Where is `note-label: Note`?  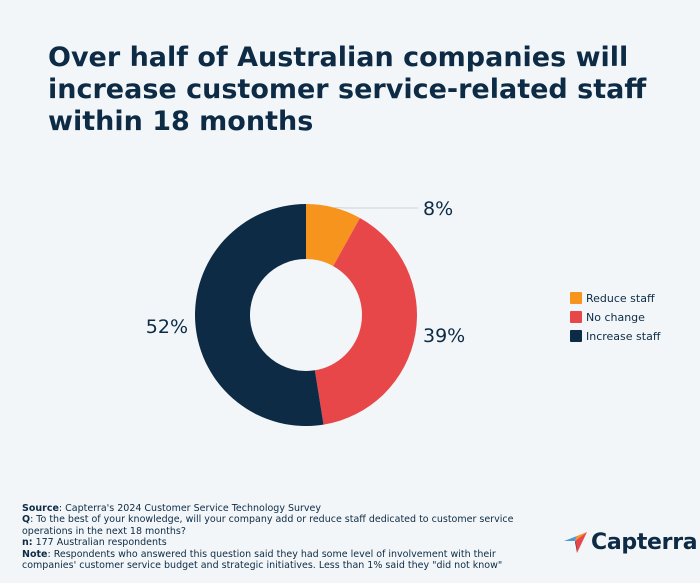 note-label: Note is located at coordinates (35, 554).